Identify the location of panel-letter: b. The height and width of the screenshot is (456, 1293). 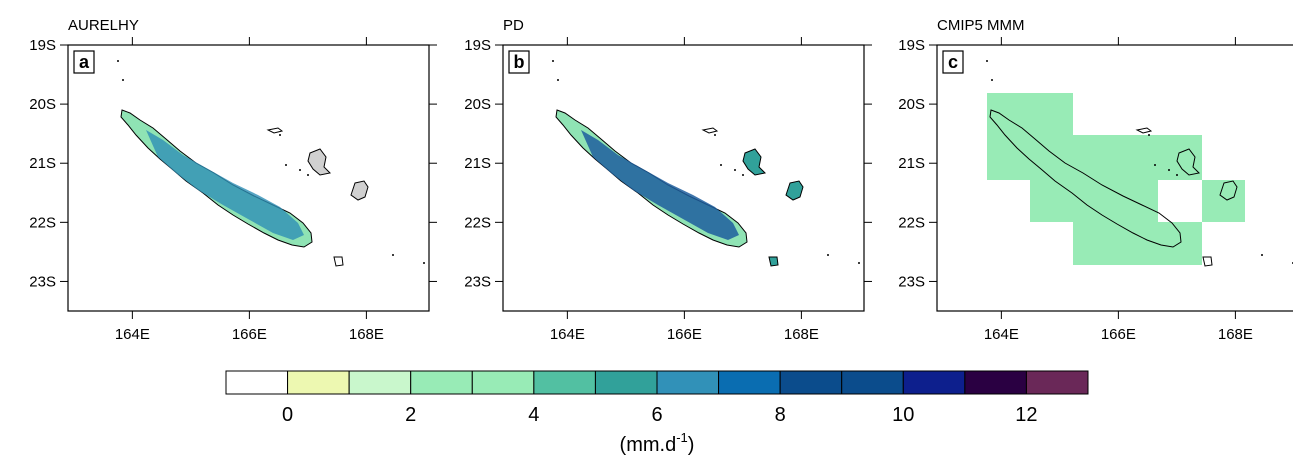
(519, 62).